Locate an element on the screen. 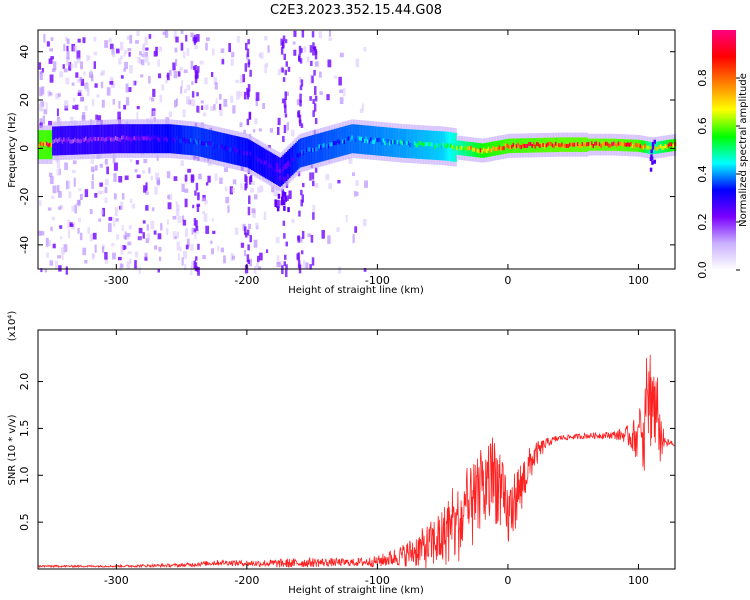 This screenshot has height=600, width=750. spectrogram-signal is located at coordinates (357, 166).